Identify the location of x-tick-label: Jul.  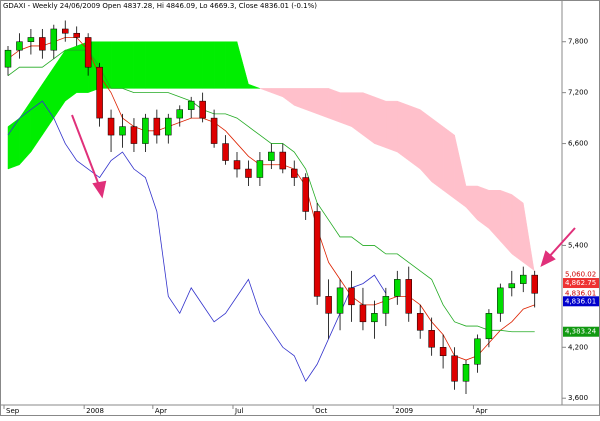
(239, 411).